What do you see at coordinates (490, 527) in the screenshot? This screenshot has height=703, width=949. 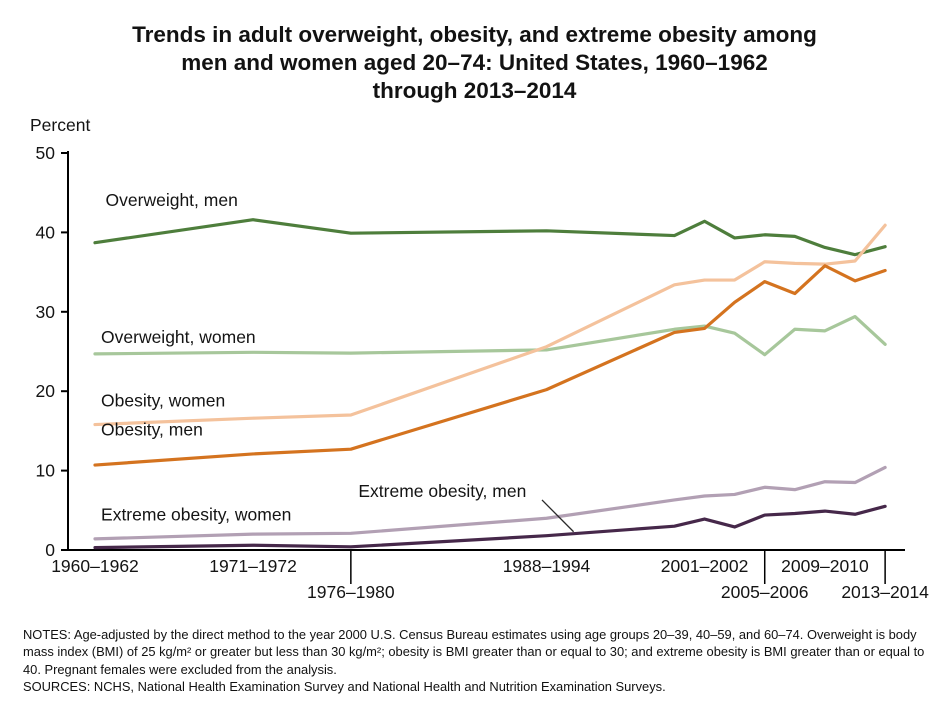 I see `series-line-extreme-obesity-men` at bounding box center [490, 527].